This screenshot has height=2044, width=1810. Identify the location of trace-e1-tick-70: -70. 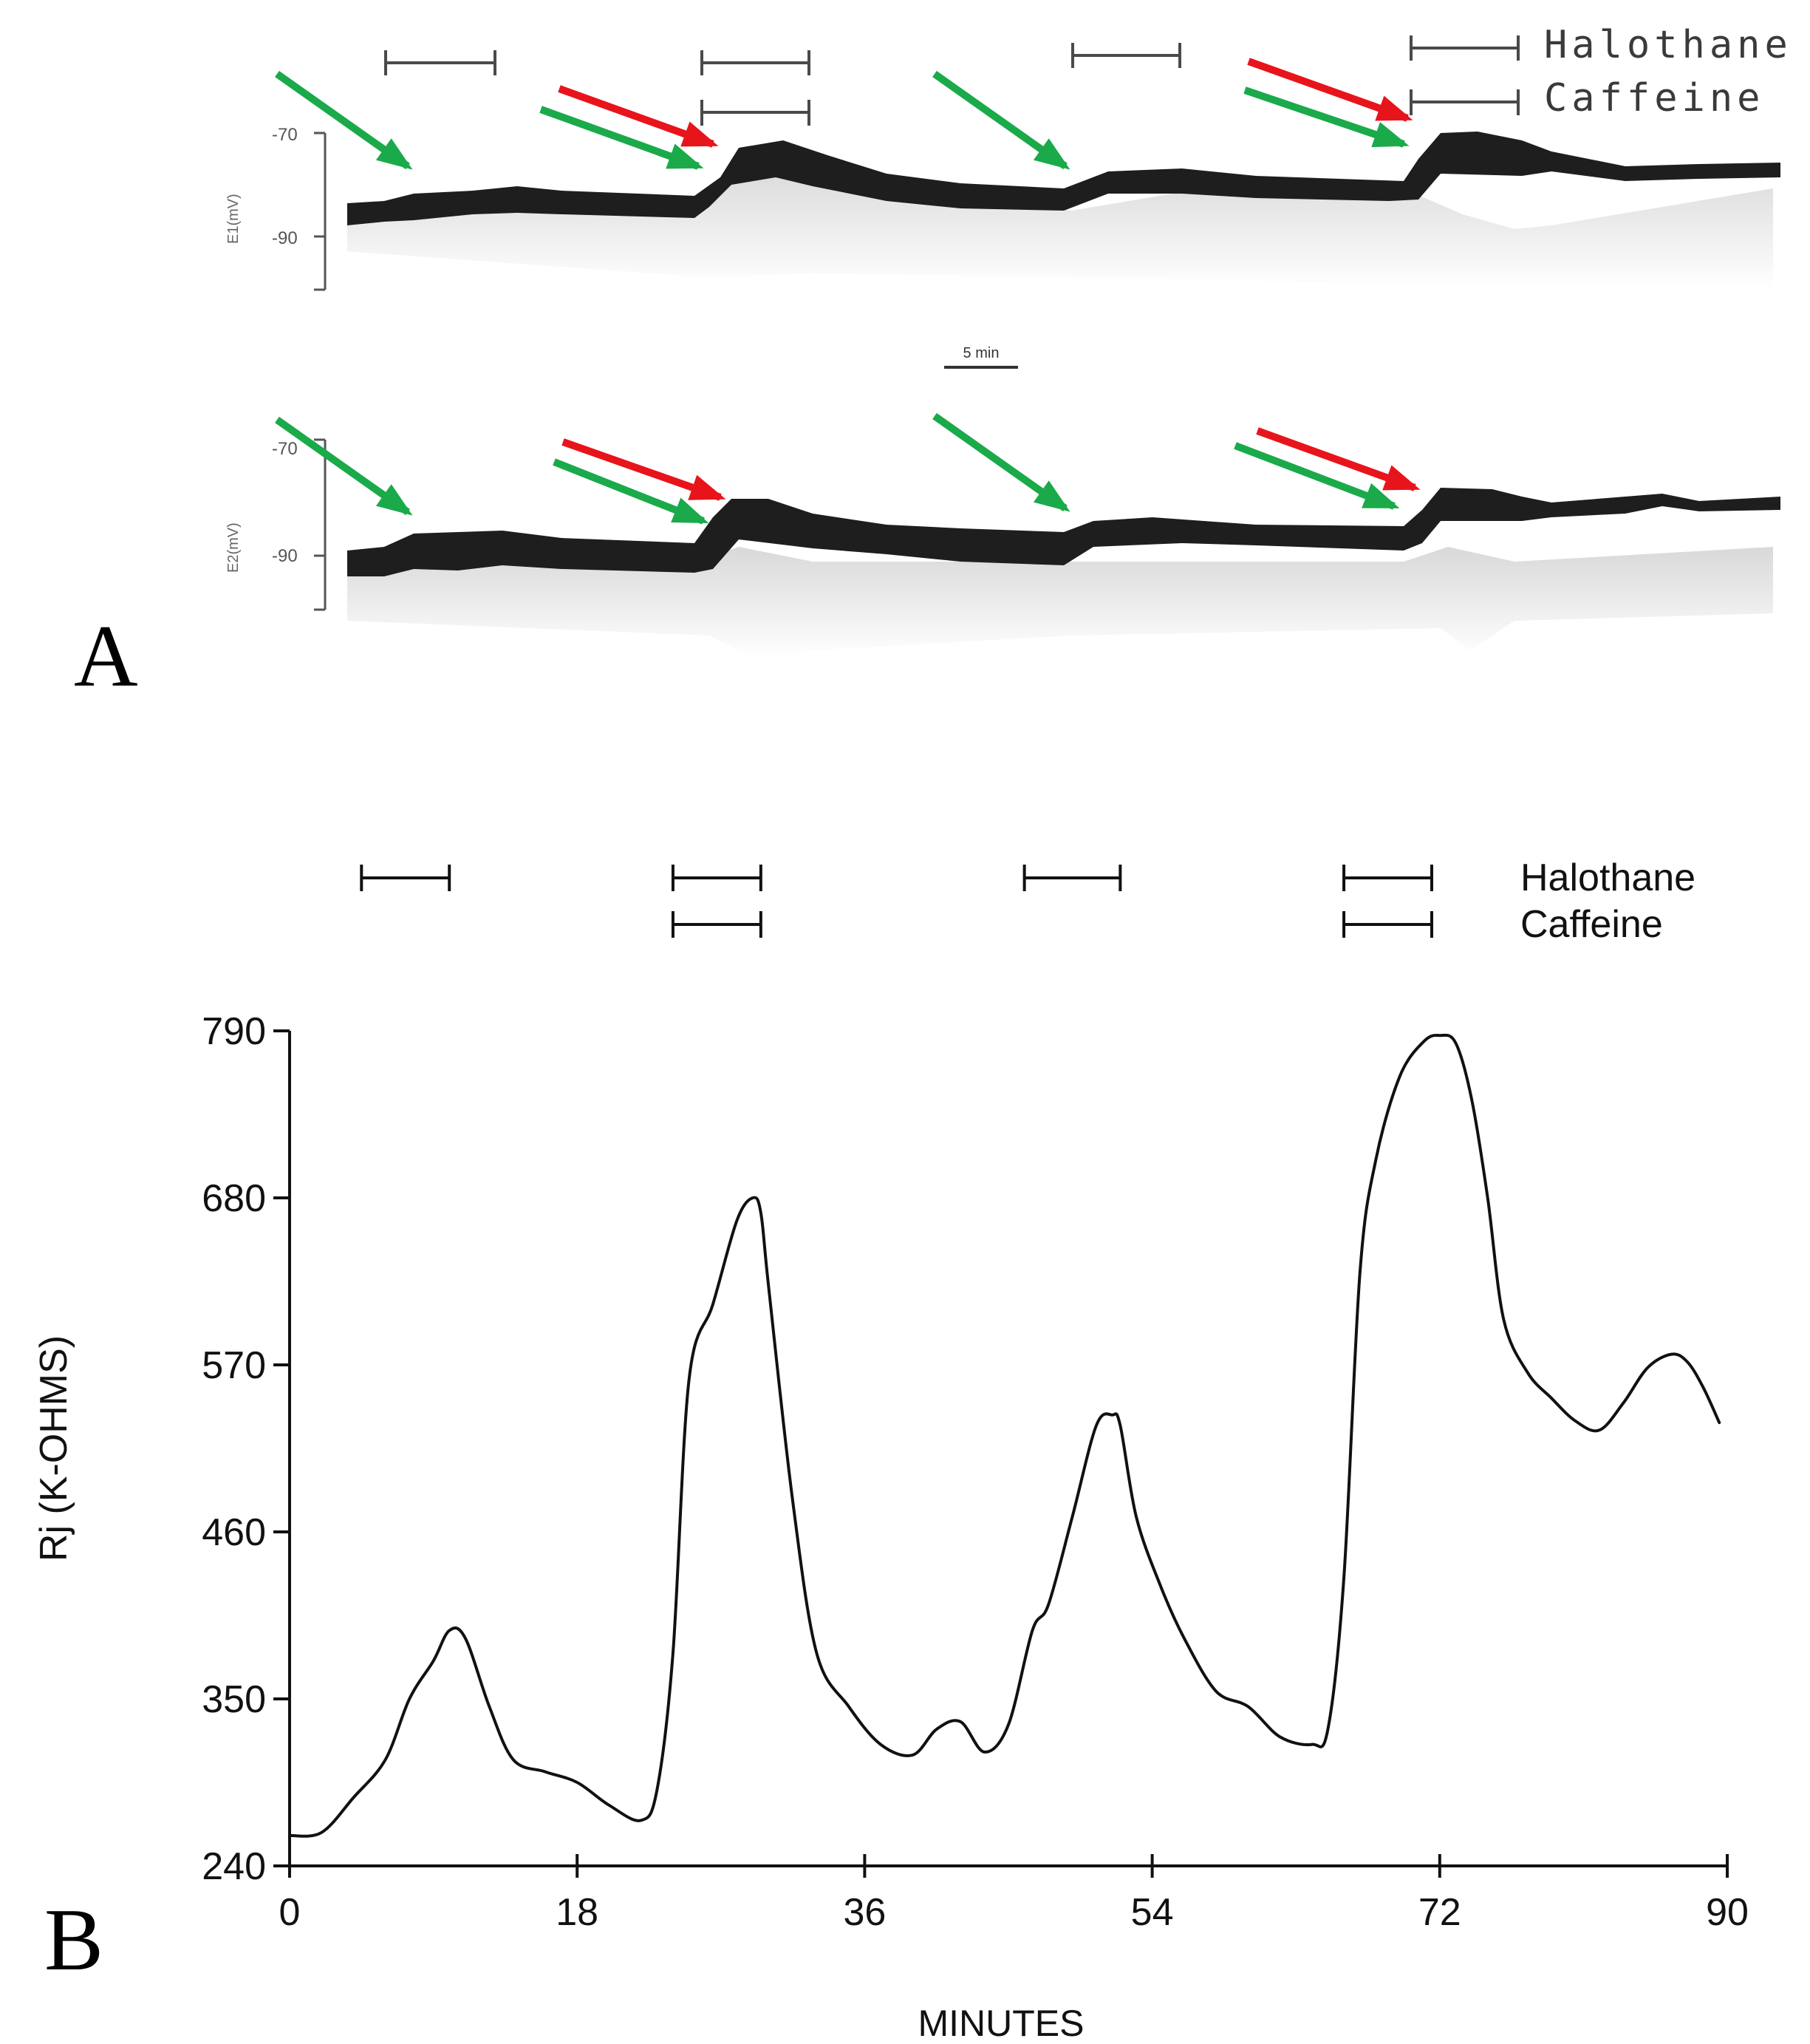
(285, 135).